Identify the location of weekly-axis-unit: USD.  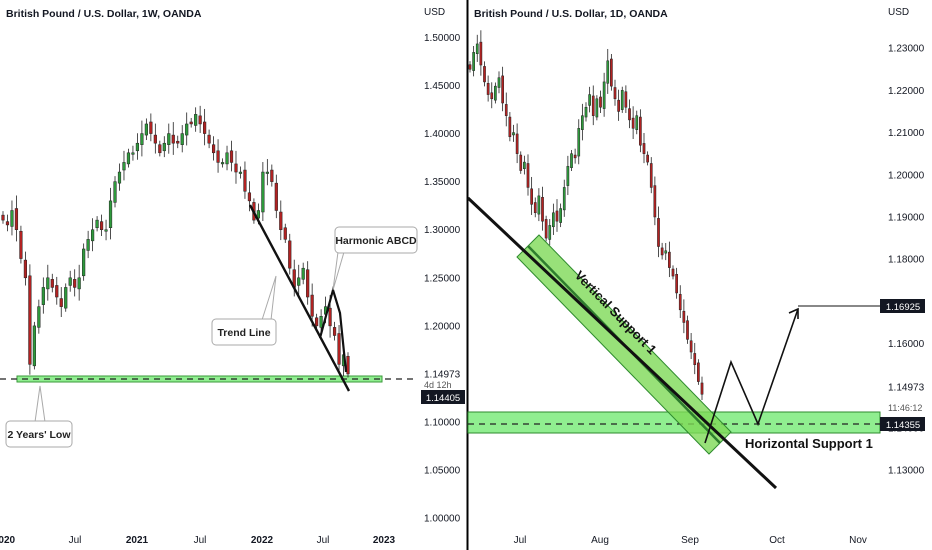
(434, 12).